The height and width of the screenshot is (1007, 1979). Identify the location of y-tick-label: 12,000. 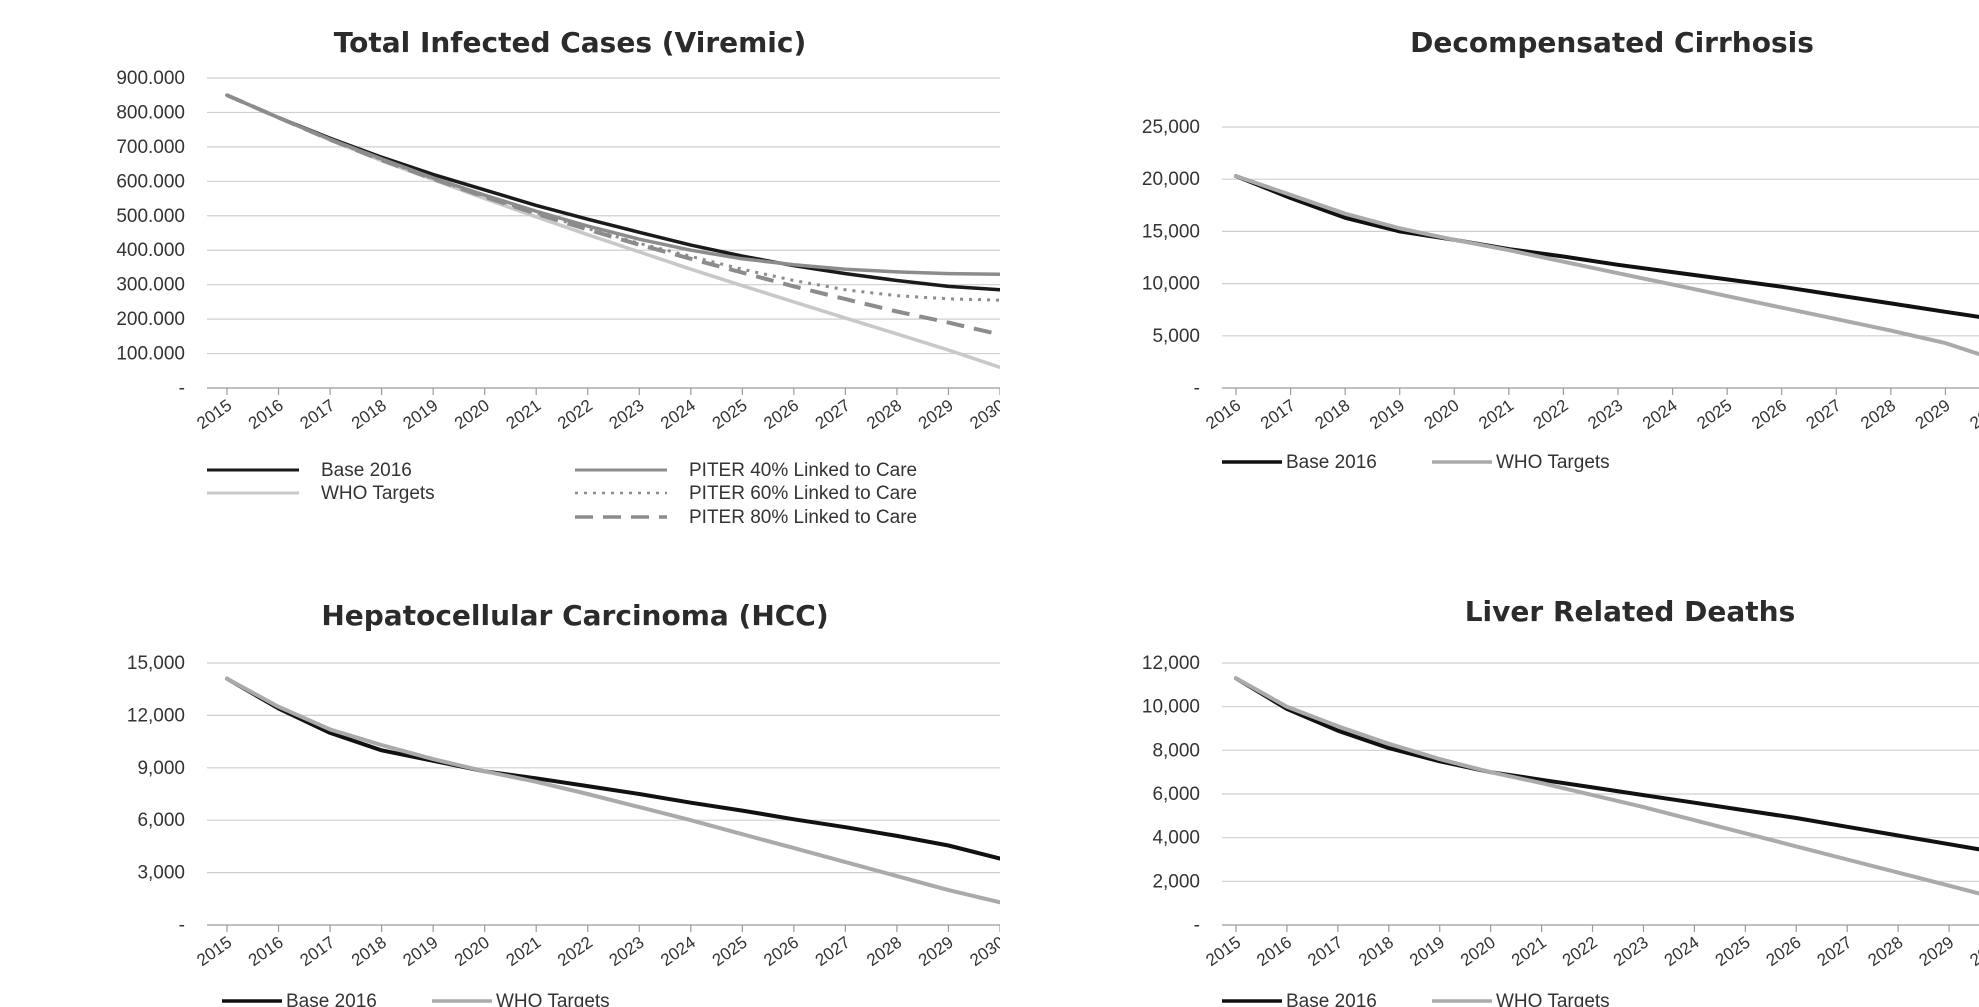
(1171, 663).